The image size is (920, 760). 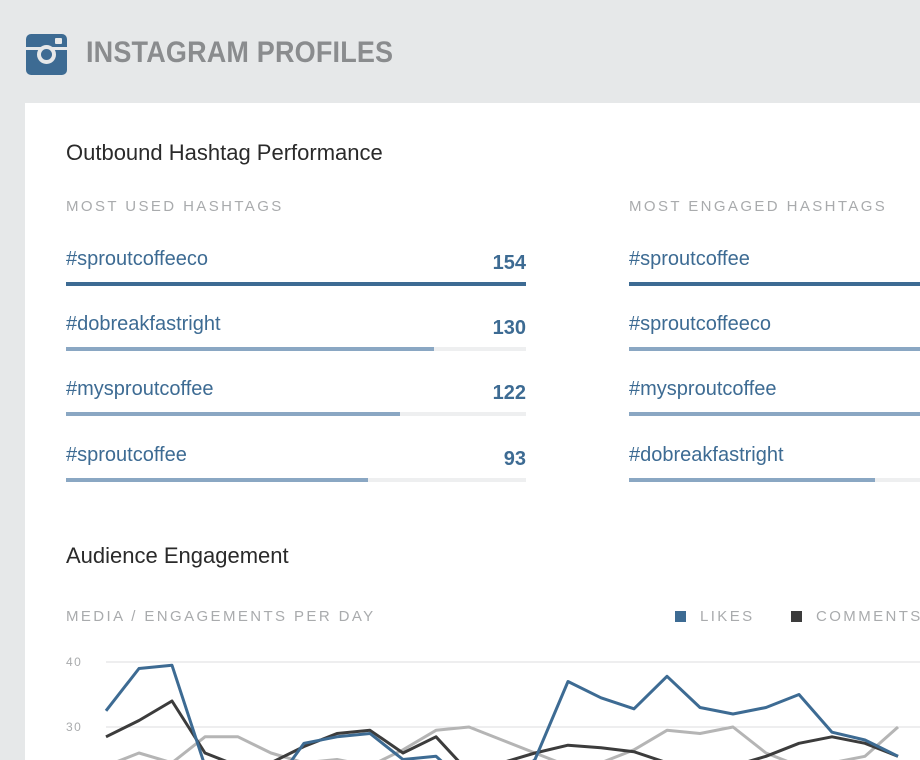 I want to click on hashtag-section-title: Outbound Hashtag Performance, so click(x=224, y=152).